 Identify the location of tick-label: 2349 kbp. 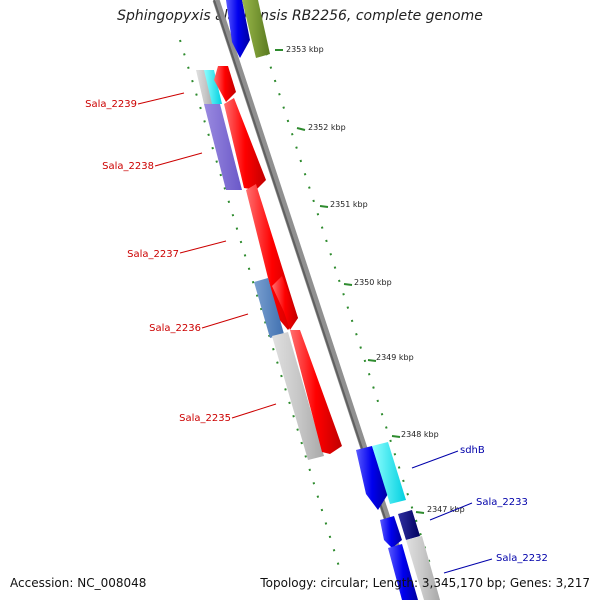
(395, 357).